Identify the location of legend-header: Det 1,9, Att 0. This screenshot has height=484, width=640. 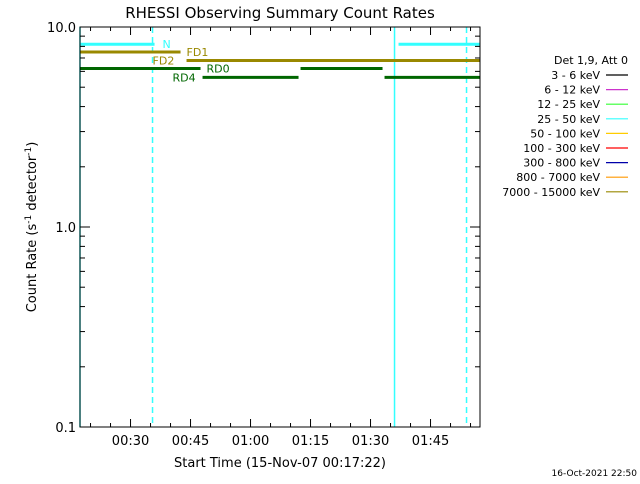
(591, 60).